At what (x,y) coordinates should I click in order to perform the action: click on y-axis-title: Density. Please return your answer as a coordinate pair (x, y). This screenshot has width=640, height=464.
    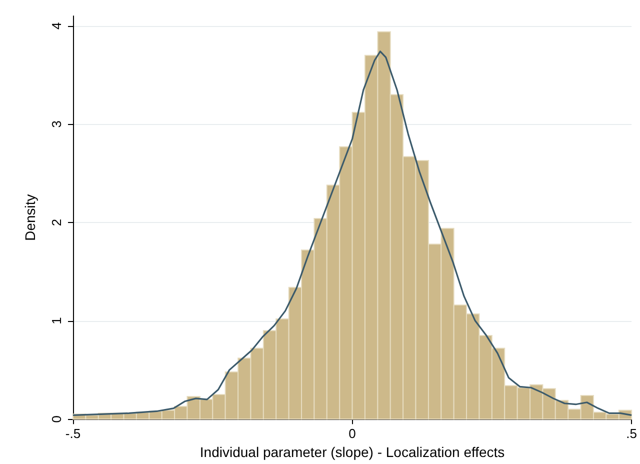
    Looking at the image, I should click on (30, 217).